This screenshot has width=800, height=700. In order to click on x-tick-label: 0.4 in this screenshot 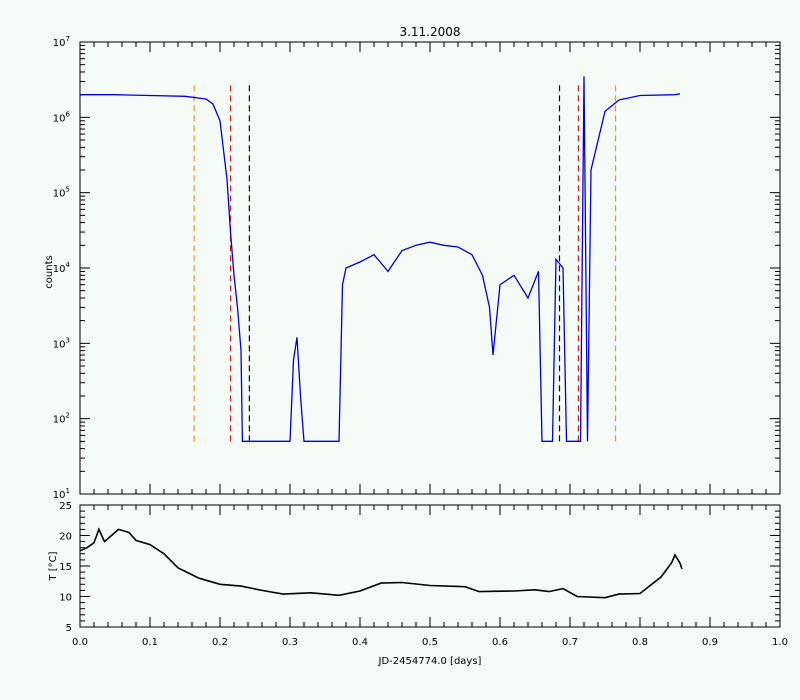, I will do `click(360, 642)`.